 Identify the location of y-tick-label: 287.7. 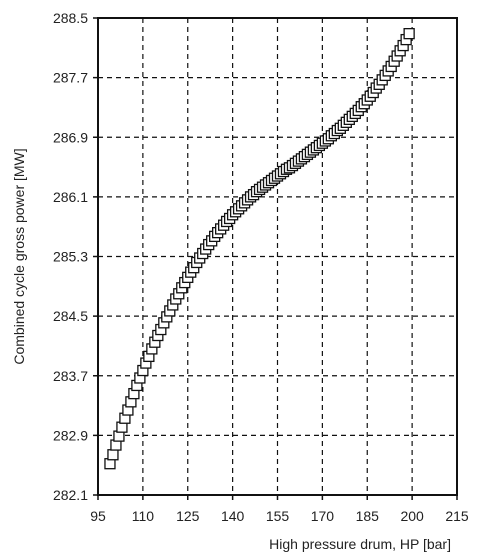
(70, 78).